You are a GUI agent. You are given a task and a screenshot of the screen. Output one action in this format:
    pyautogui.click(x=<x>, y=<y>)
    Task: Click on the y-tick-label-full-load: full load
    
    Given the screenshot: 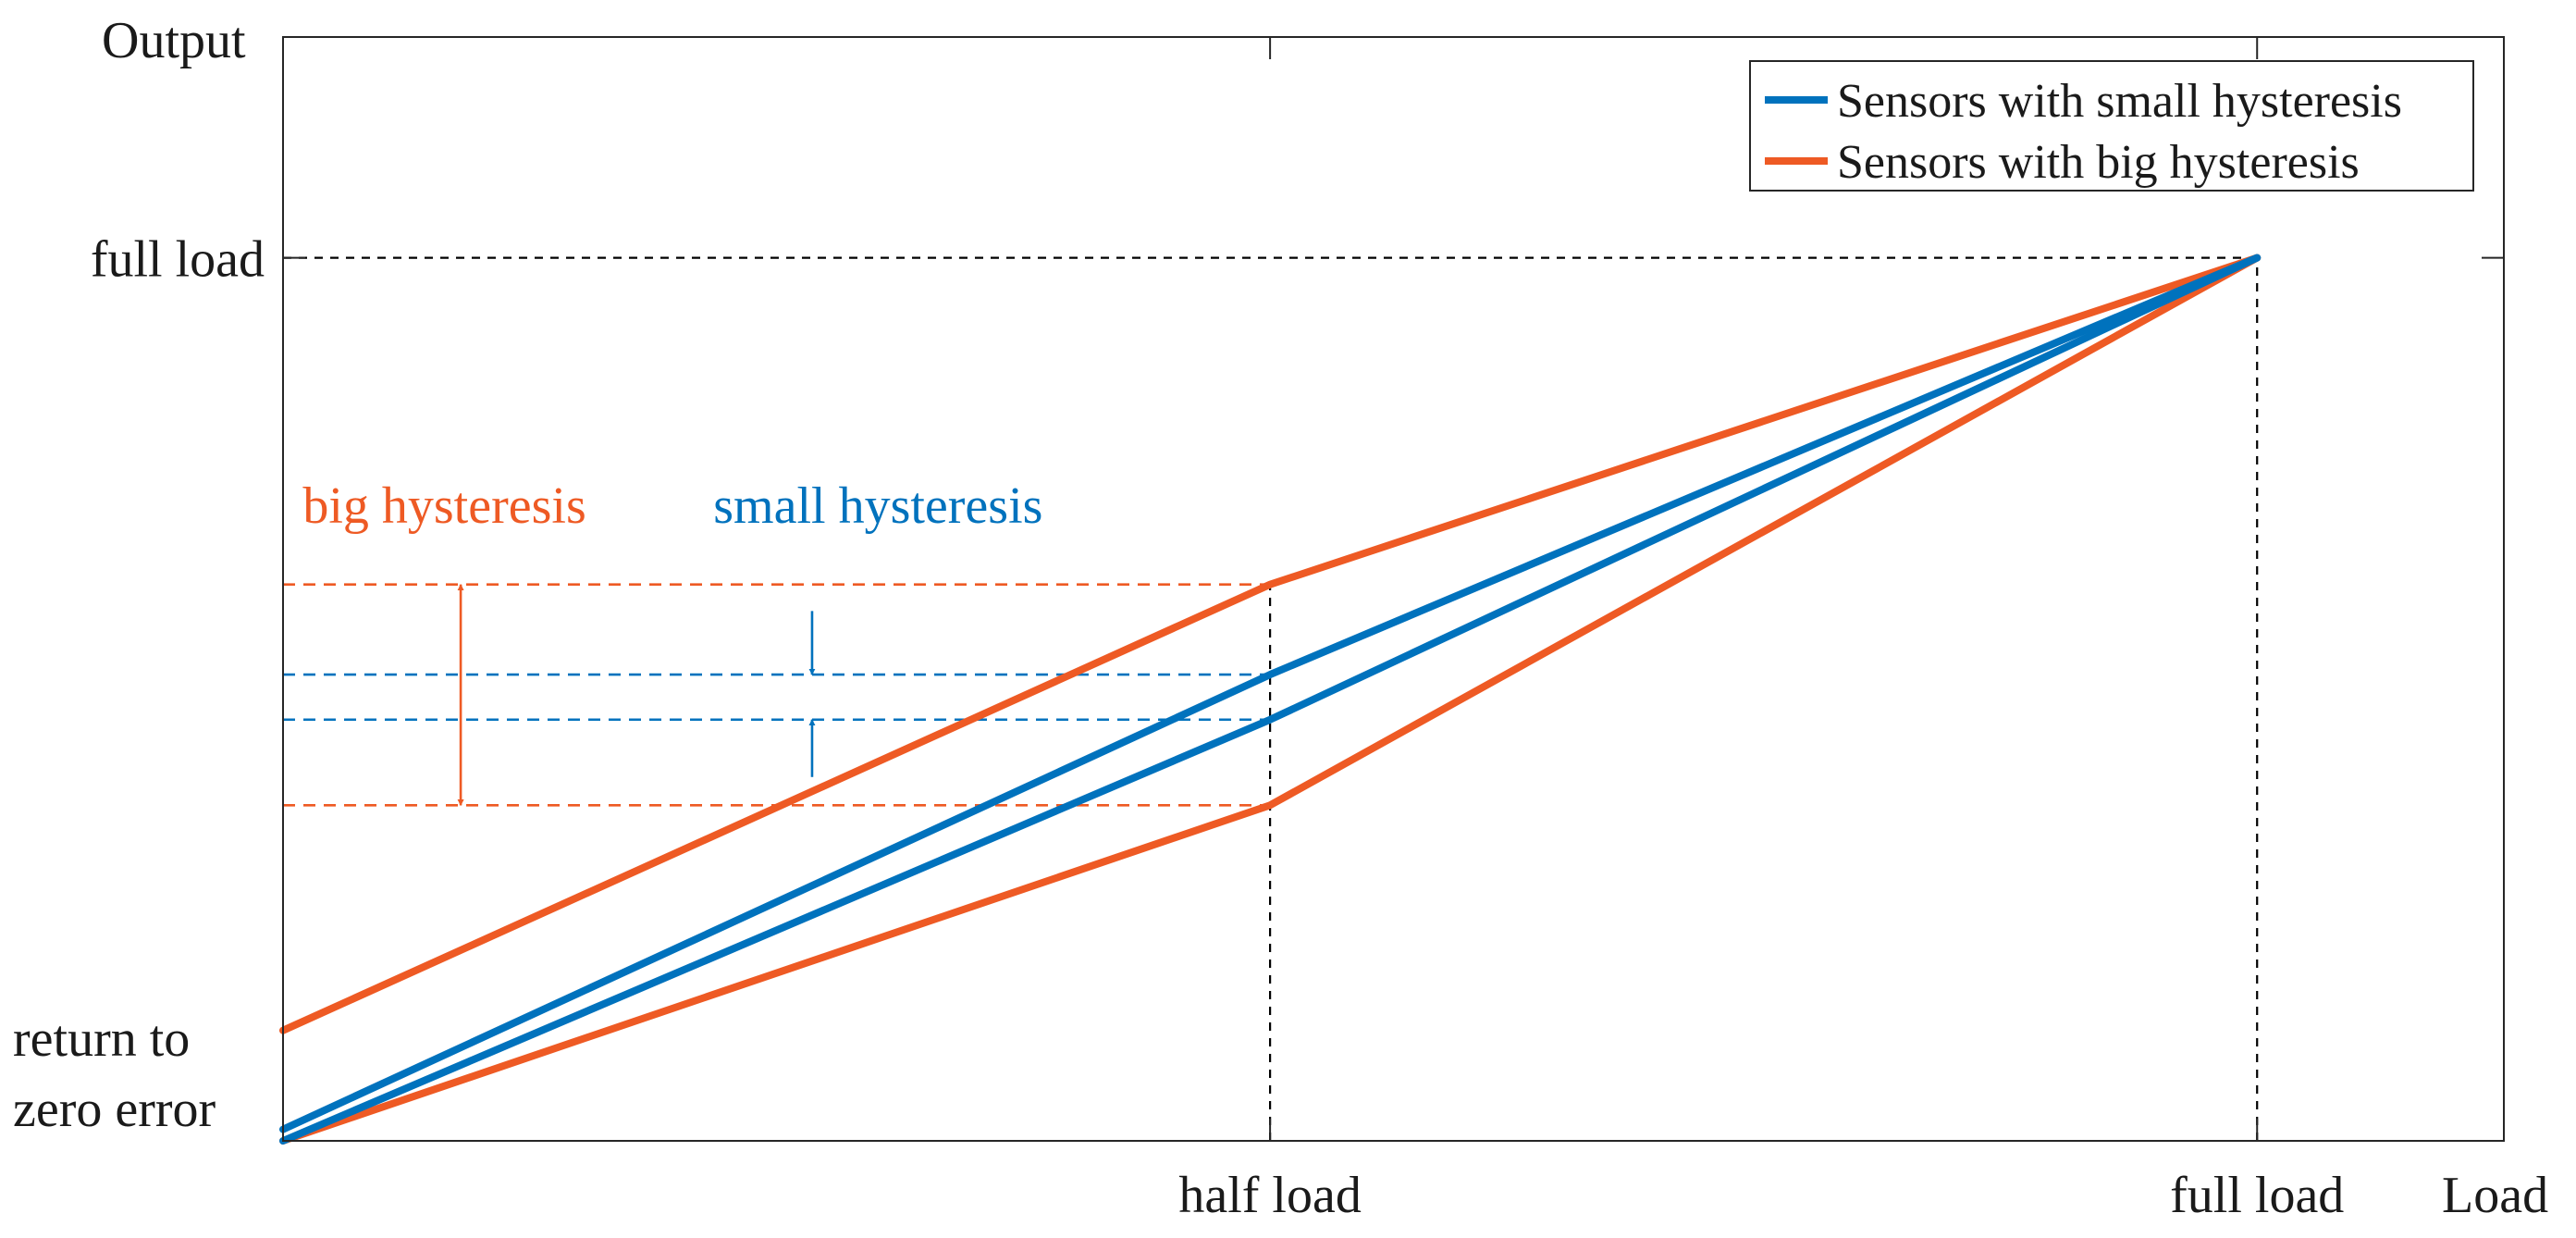 What is the action you would take?
    pyautogui.click(x=178, y=260)
    